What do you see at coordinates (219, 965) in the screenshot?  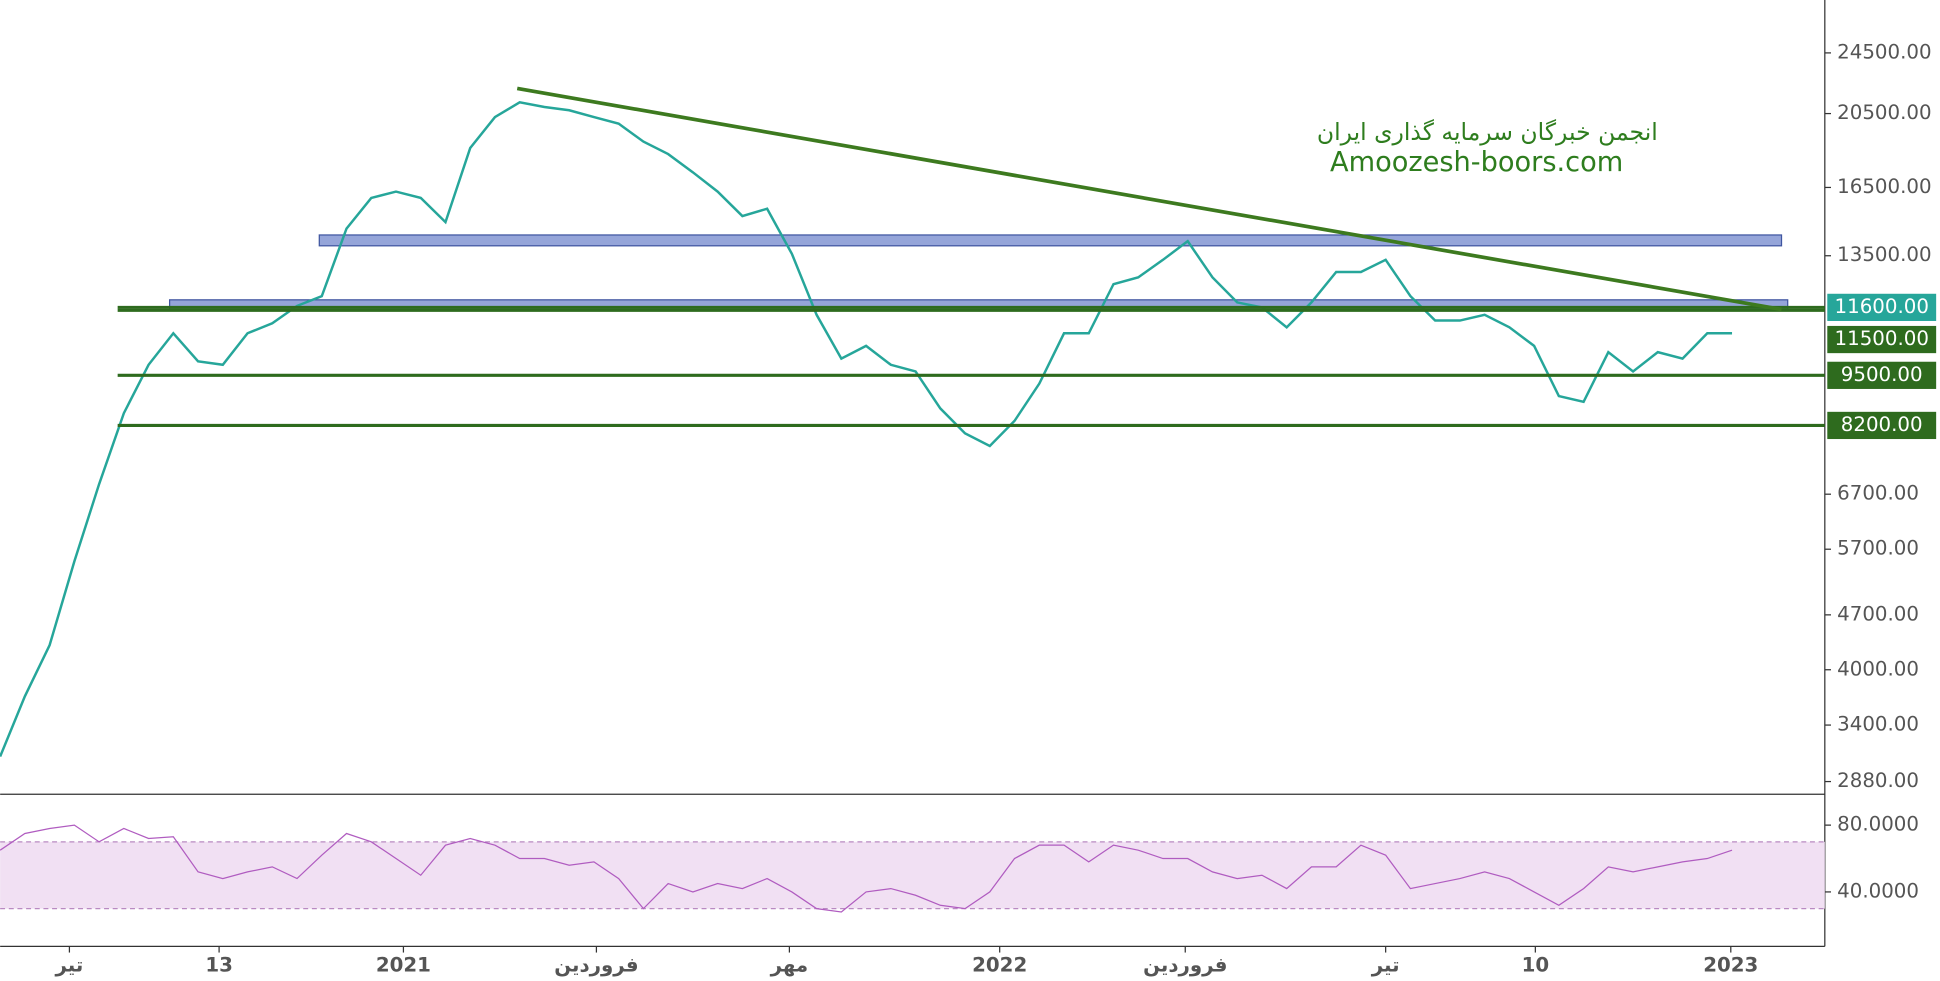 I see `x-tick-label: 13` at bounding box center [219, 965].